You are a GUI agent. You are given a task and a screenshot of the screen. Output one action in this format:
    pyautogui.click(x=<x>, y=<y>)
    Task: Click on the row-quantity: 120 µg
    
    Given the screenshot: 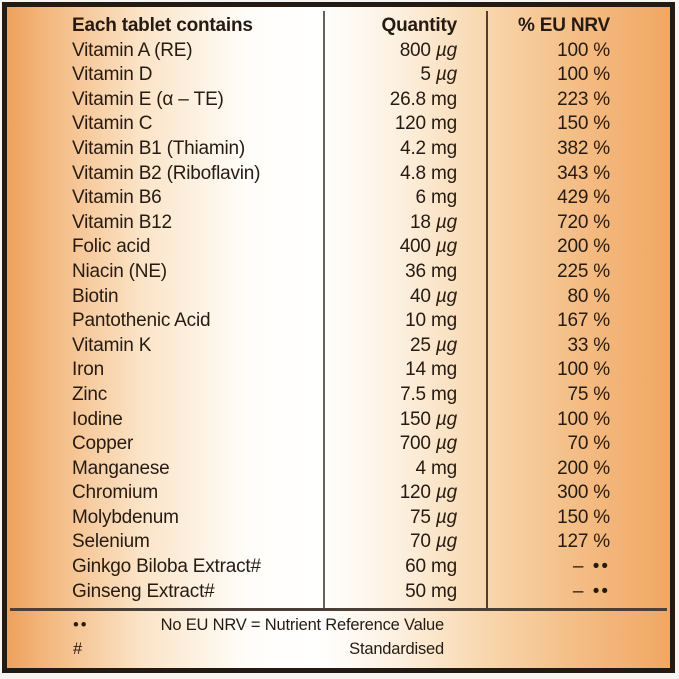 What is the action you would take?
    pyautogui.click(x=428, y=493)
    